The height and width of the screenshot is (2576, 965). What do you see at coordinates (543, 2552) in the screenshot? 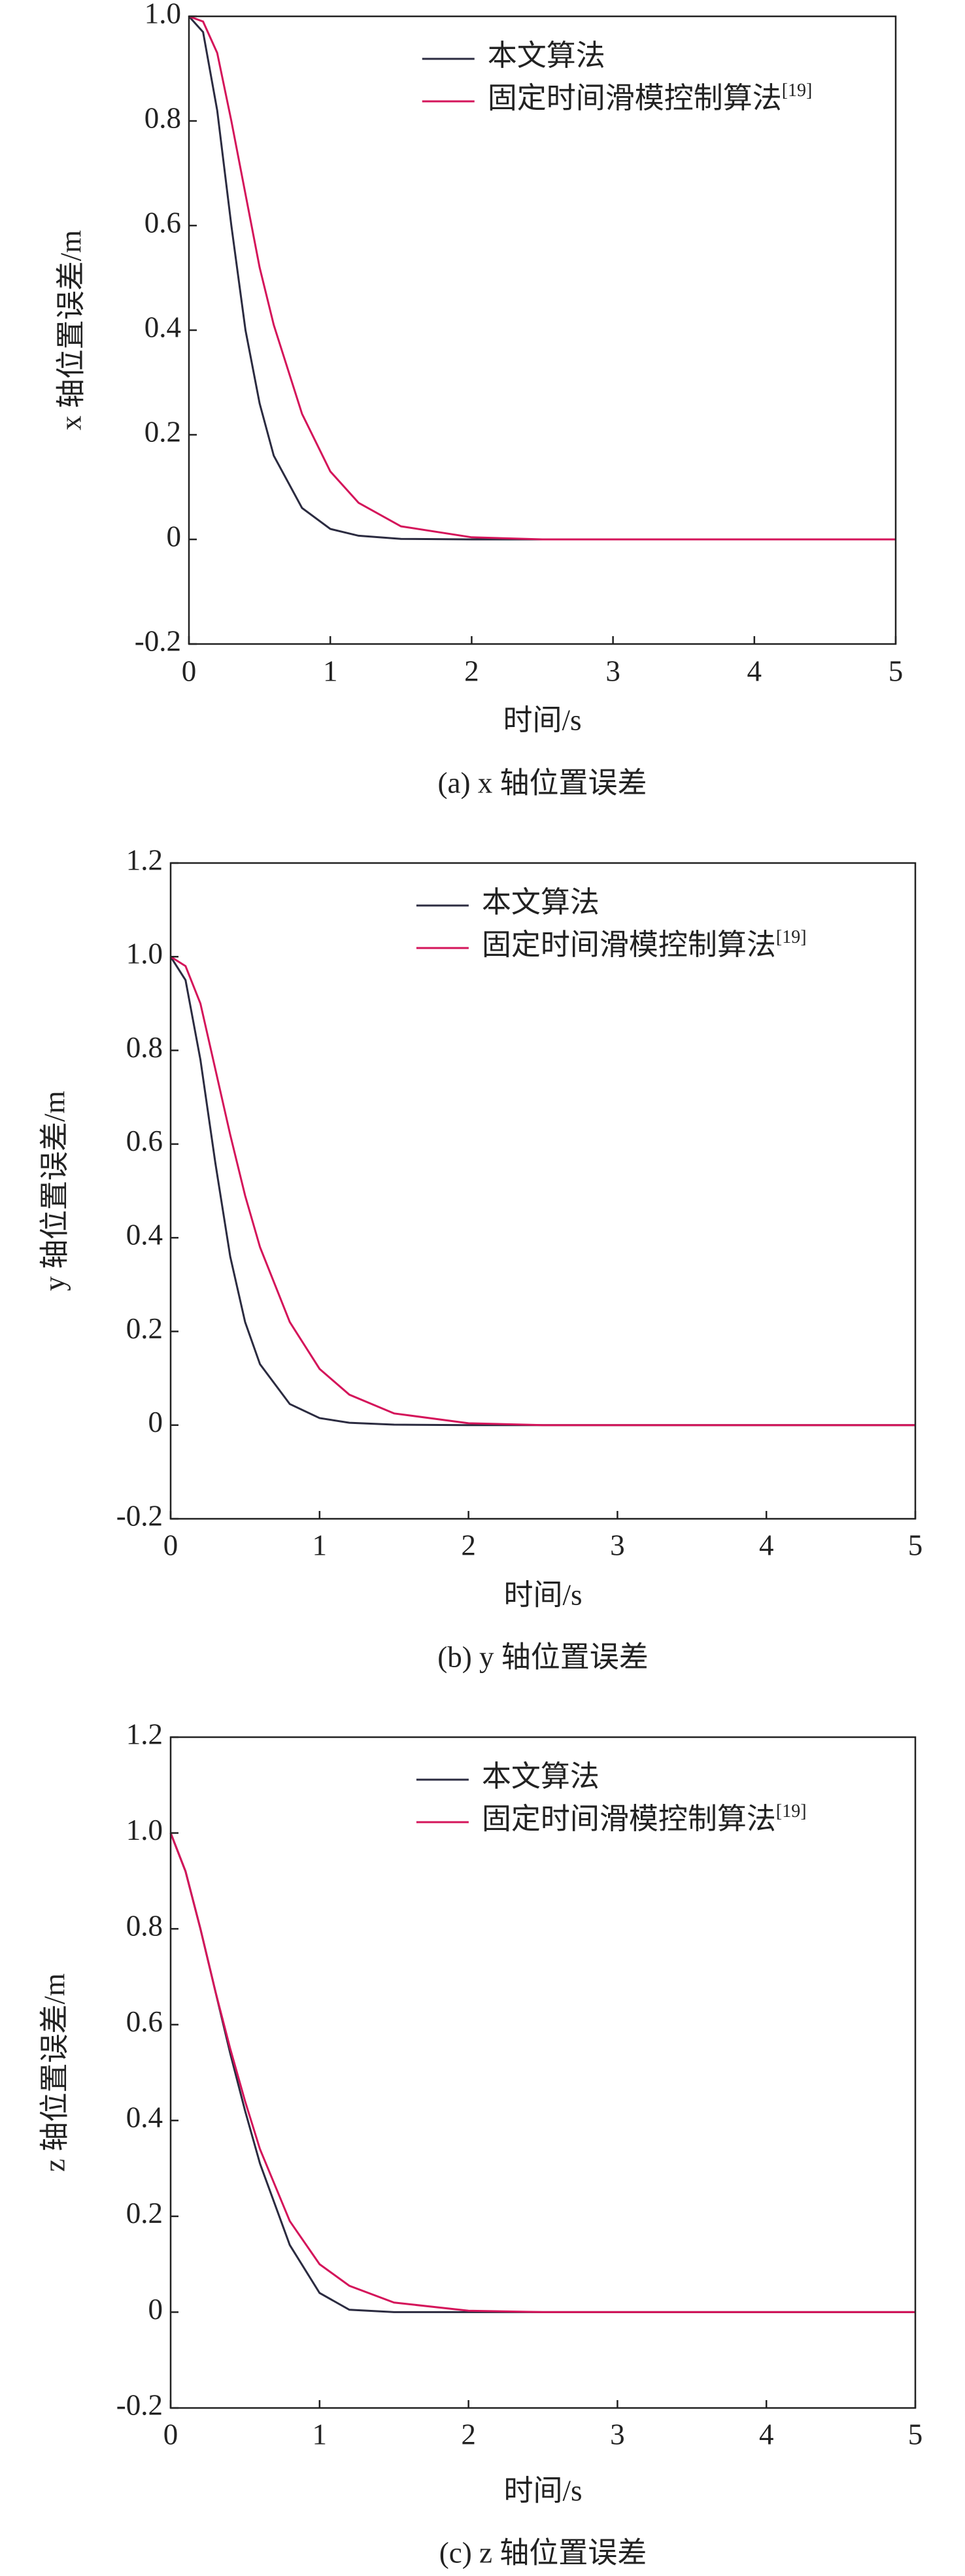
I see `caption: (c) z 轴位置误差` at bounding box center [543, 2552].